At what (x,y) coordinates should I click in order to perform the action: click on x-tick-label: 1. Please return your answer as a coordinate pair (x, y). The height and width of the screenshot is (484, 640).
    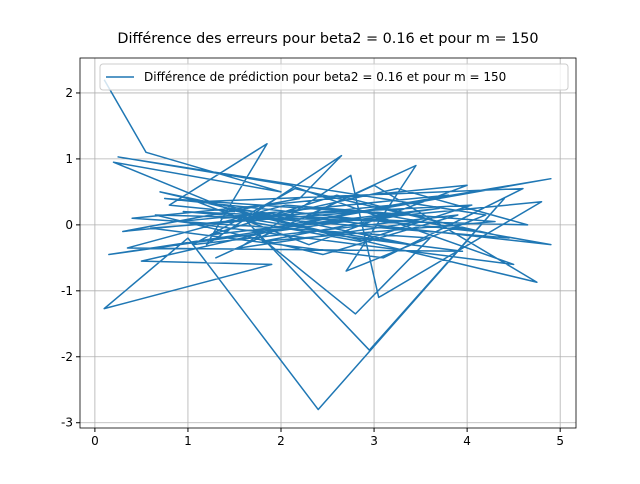
    Looking at the image, I should click on (188, 441).